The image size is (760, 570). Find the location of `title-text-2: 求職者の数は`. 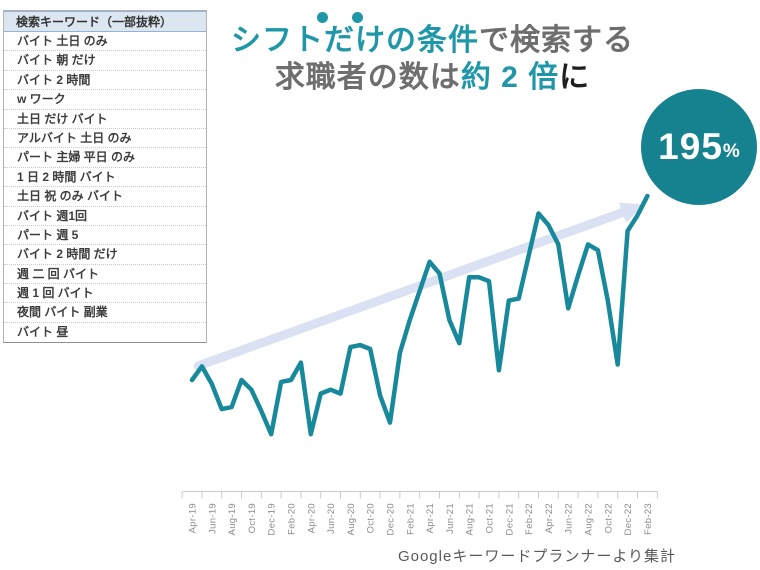

title-text-2: 求職者の数は is located at coordinates (367, 77).